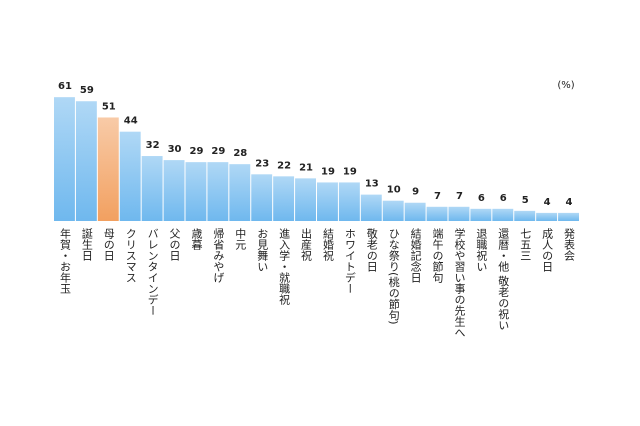 The width and height of the screenshot is (640, 426). What do you see at coordinates (87, 90) in the screenshot?
I see `value-label: 59` at bounding box center [87, 90].